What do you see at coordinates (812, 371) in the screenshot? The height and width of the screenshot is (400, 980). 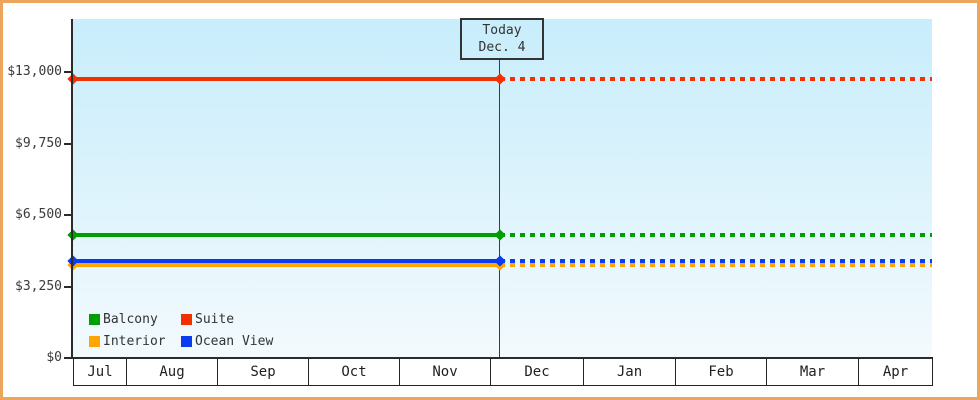 I see `x-axis-month-cell: Mar` at bounding box center [812, 371].